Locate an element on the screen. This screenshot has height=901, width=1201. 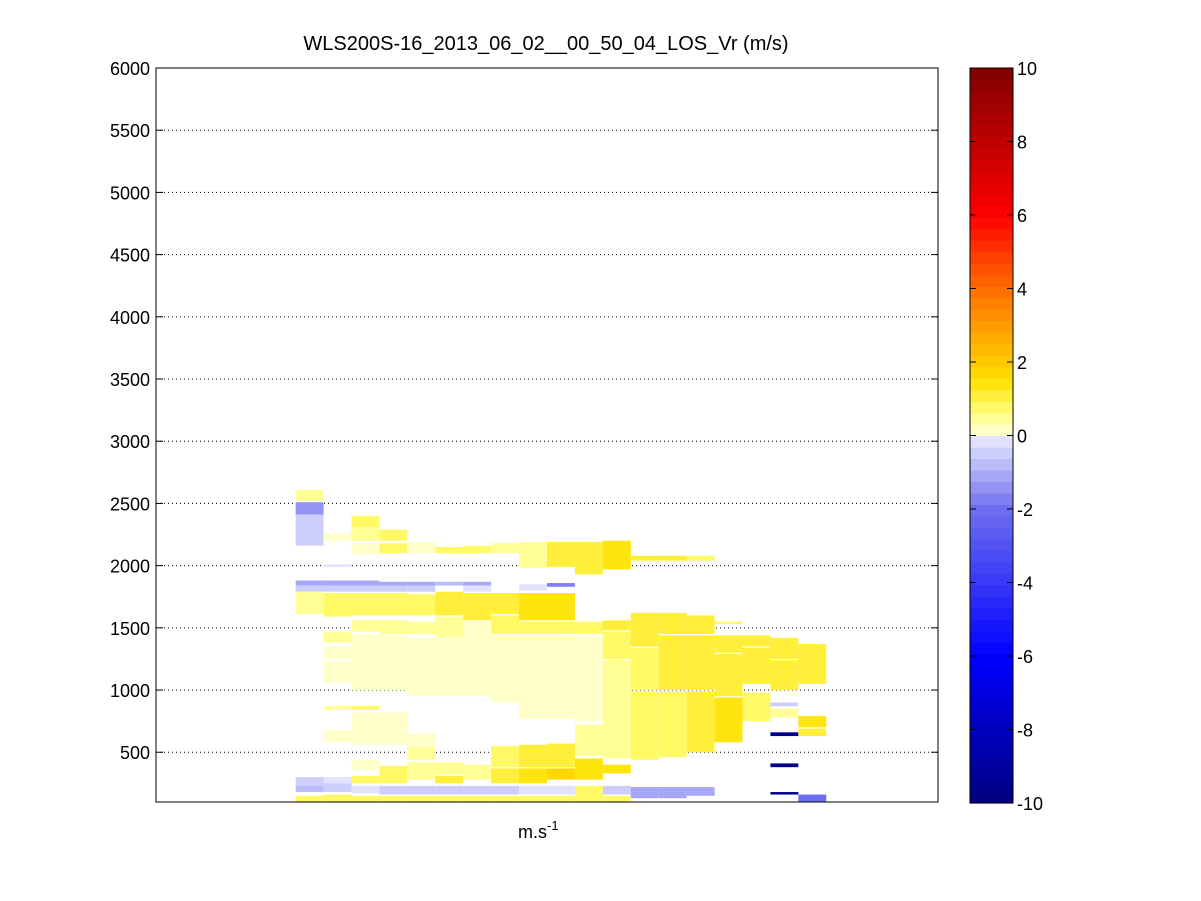
y-tick-label: 6000 is located at coordinates (130, 69).